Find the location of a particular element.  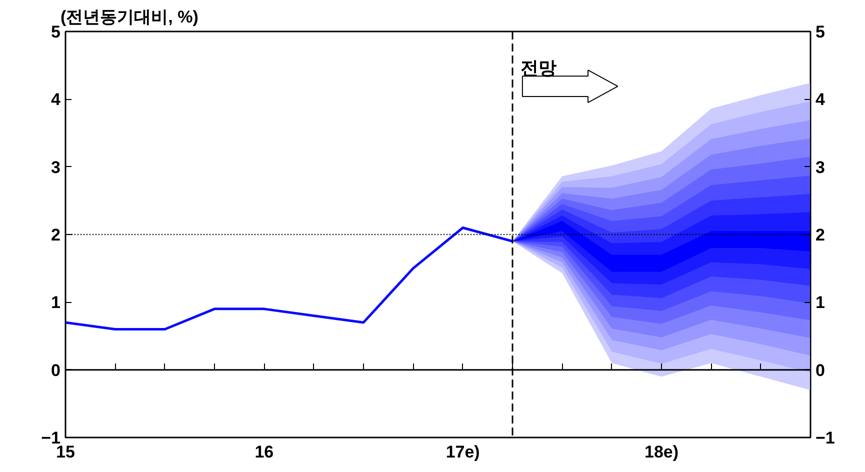

y-tick-label: 4 is located at coordinates (56, 100).